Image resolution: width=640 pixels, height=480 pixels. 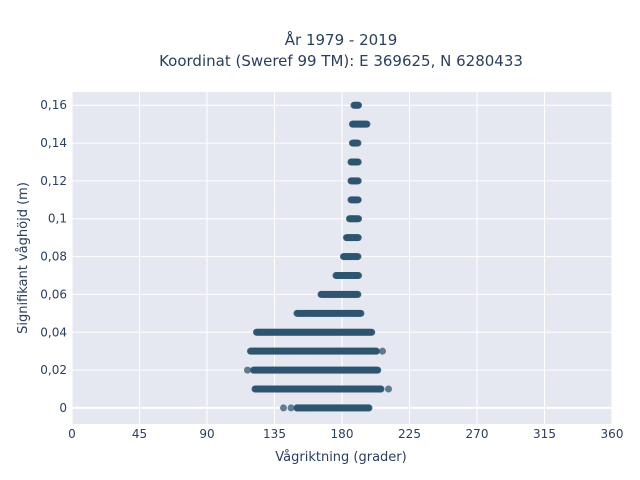 I want to click on x-tick-label: 180, so click(x=342, y=434).